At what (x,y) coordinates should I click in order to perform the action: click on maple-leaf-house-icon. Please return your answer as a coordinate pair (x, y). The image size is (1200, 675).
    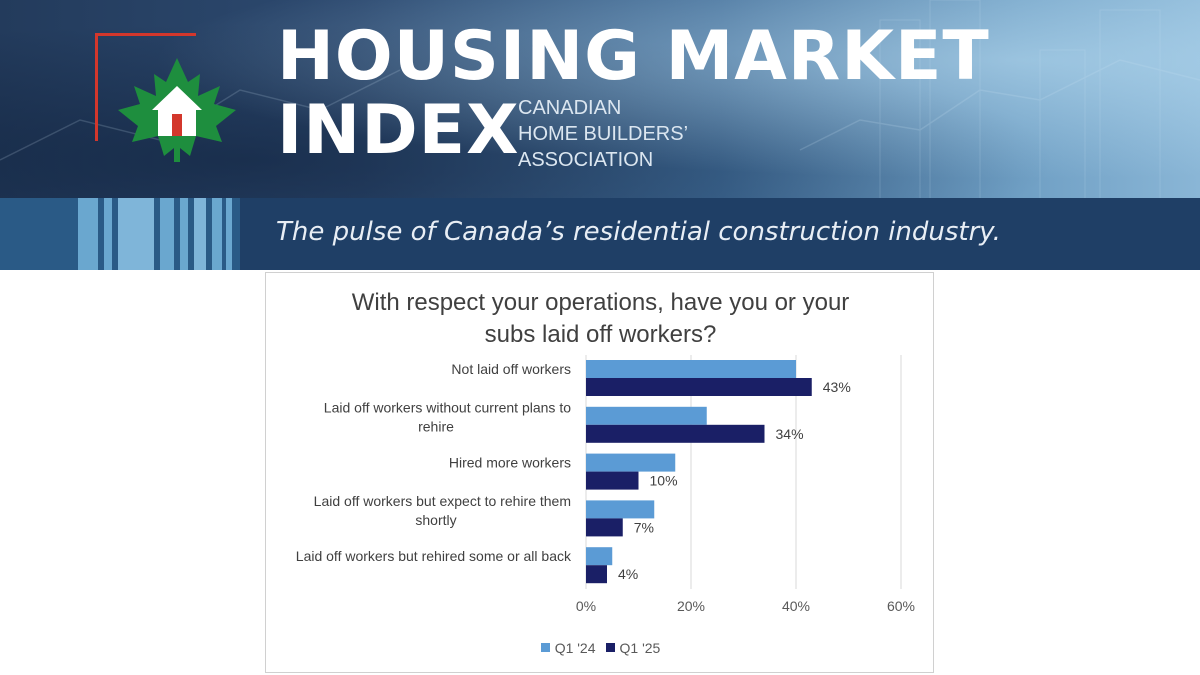
    Looking at the image, I should click on (177, 110).